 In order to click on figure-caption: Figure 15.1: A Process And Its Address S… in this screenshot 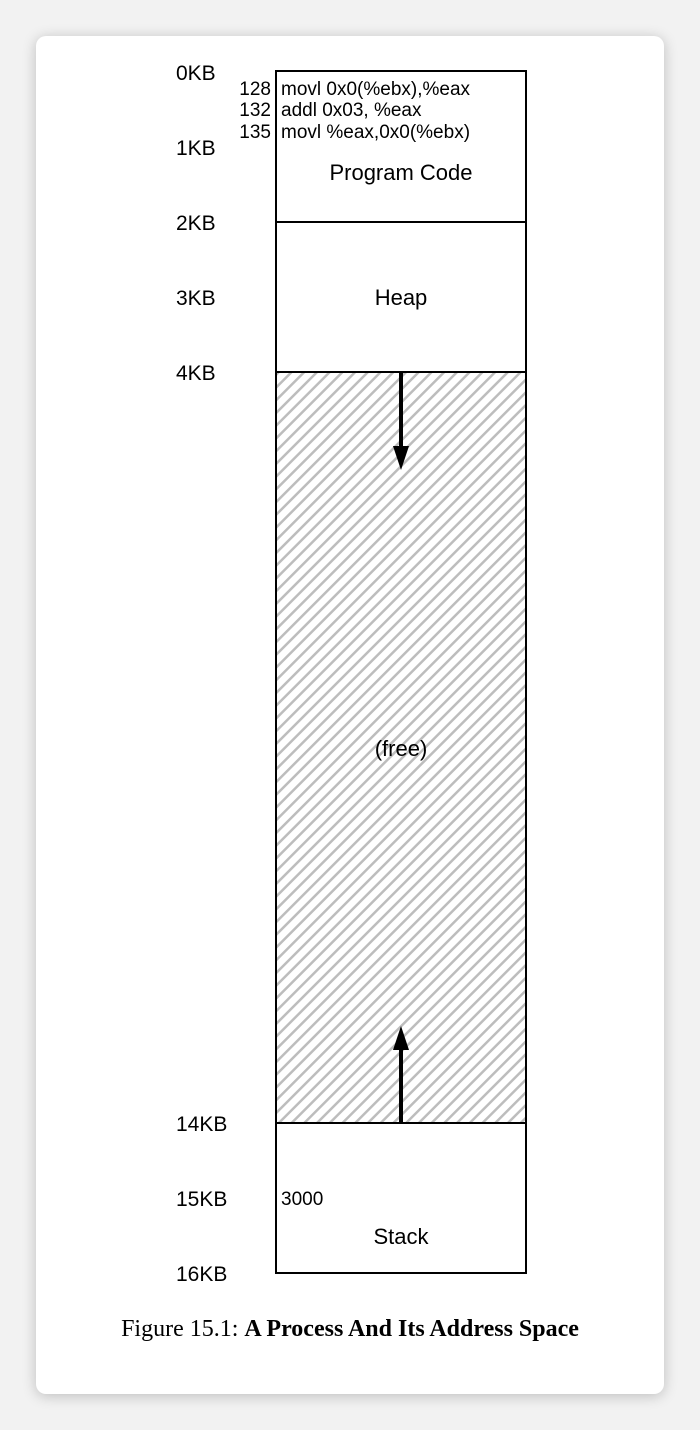, I will do `click(350, 1329)`.